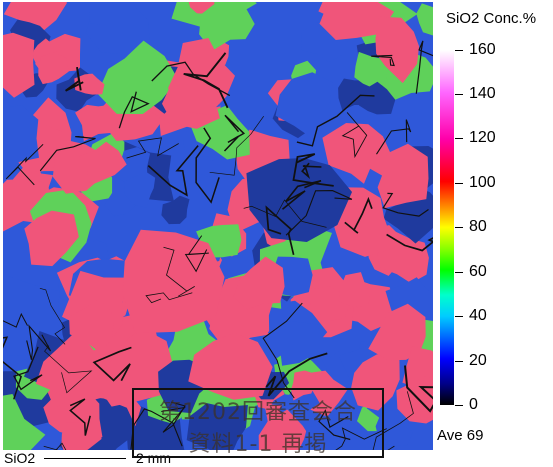 The image size is (553, 467). I want to click on colorbar-tick-label: 20, so click(478, 360).